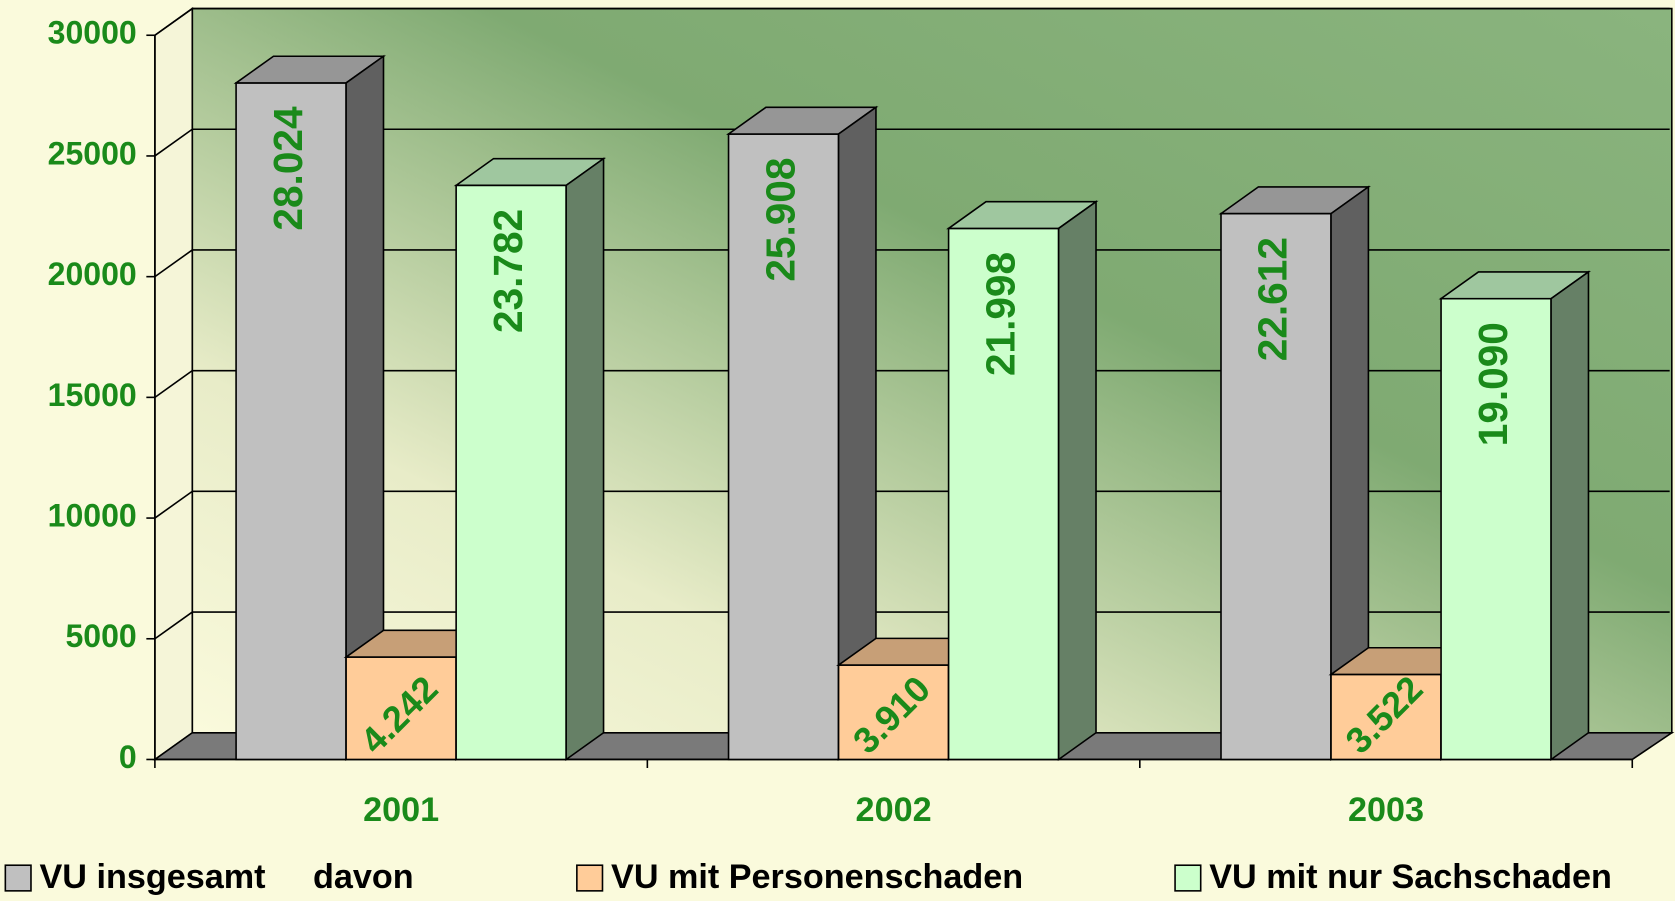  Describe the element at coordinates (780, 220) in the screenshot. I see `value-label: 25.908` at that location.